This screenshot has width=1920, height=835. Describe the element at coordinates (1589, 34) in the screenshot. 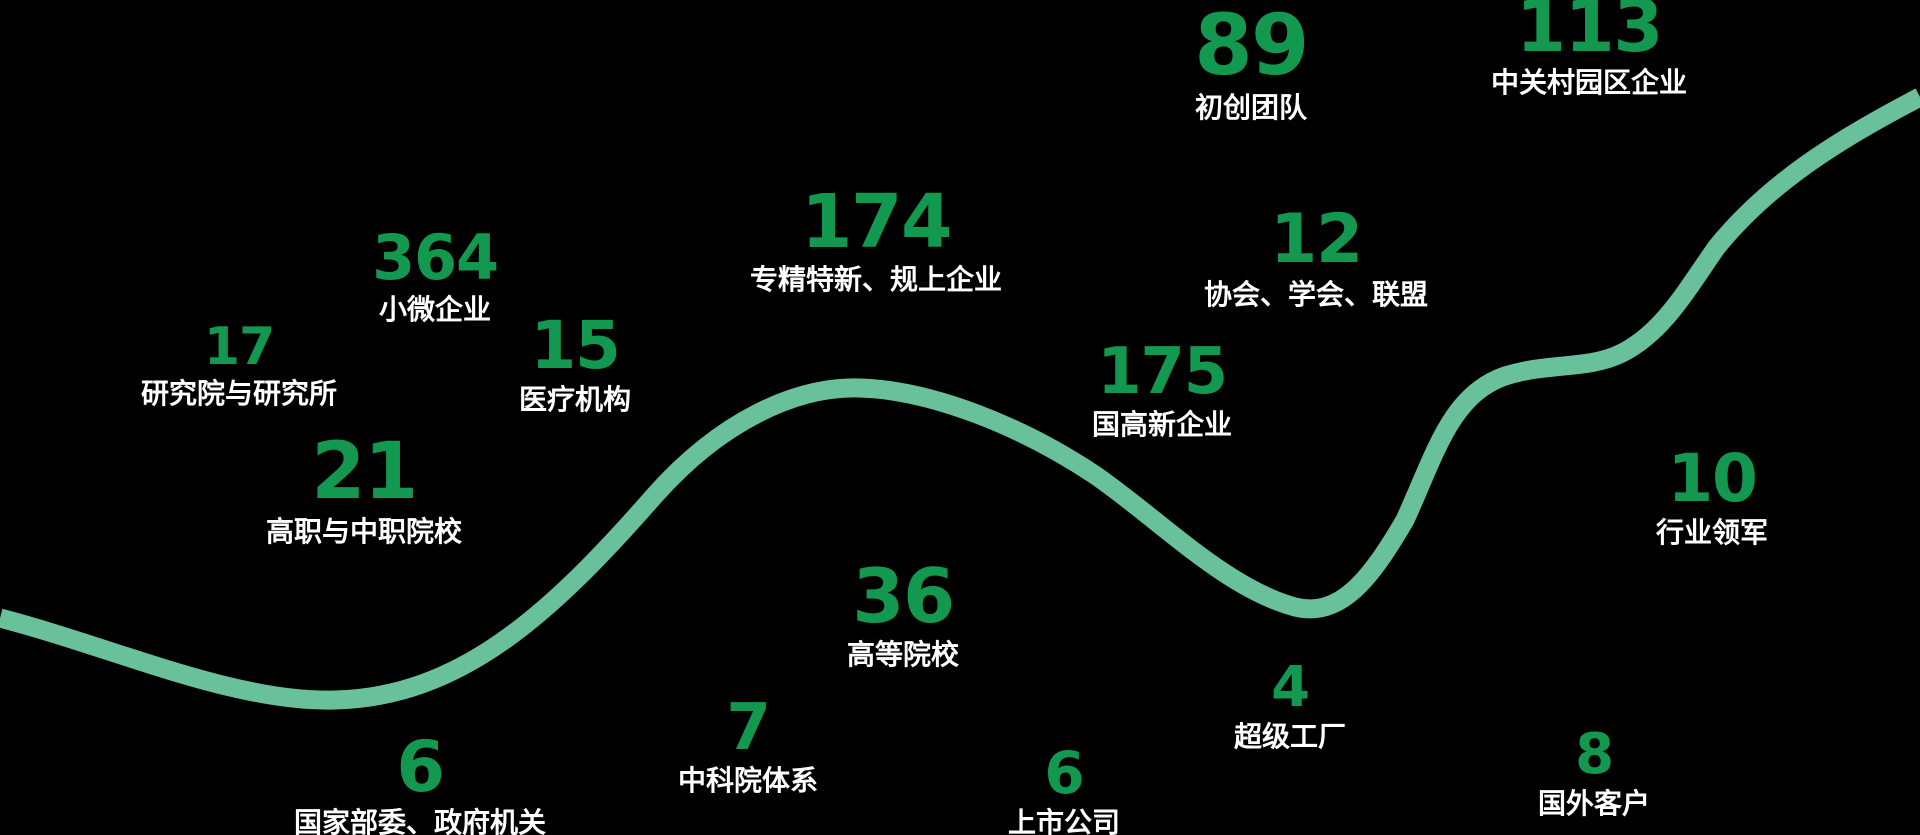

I see `stat-value: 113` at that location.